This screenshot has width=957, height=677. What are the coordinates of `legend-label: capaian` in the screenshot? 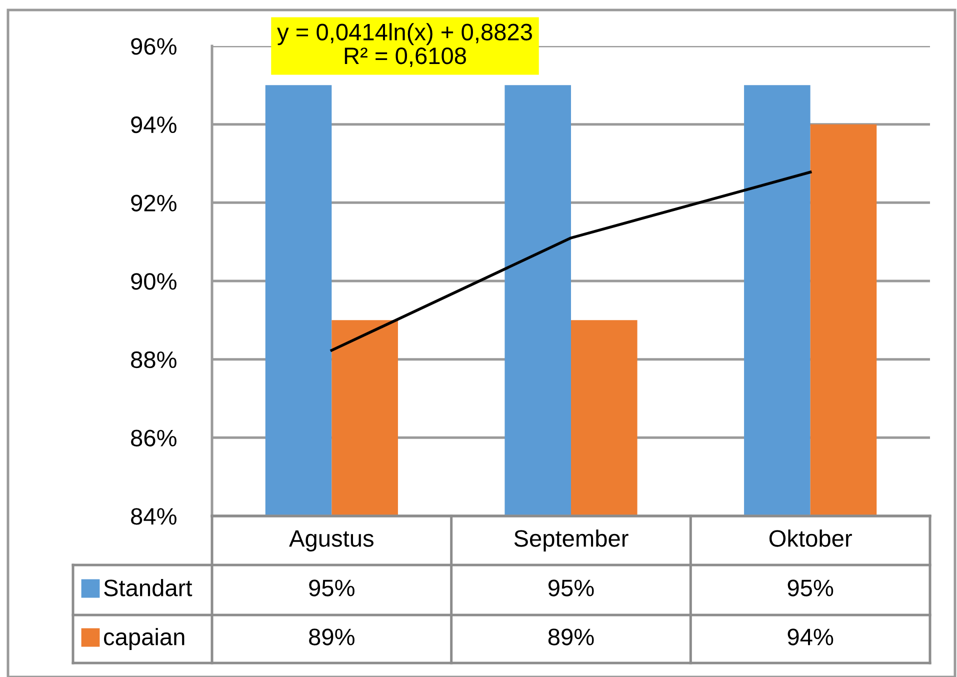 It's located at (144, 639).